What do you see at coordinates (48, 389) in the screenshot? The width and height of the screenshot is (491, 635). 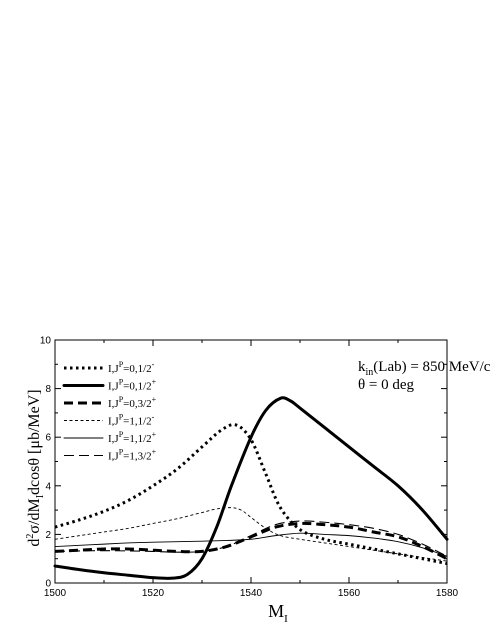 I see `y-tick-label: 8` at bounding box center [48, 389].